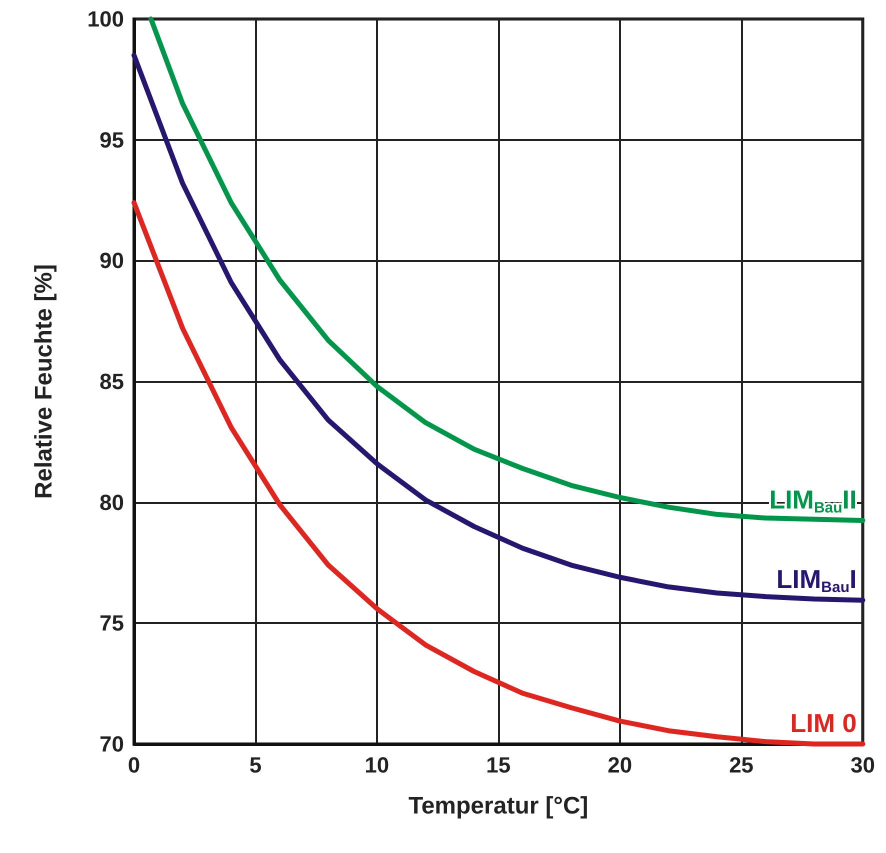 This screenshot has width=886, height=853. Describe the element at coordinates (112, 261) in the screenshot. I see `y-tick-label: 90` at that location.